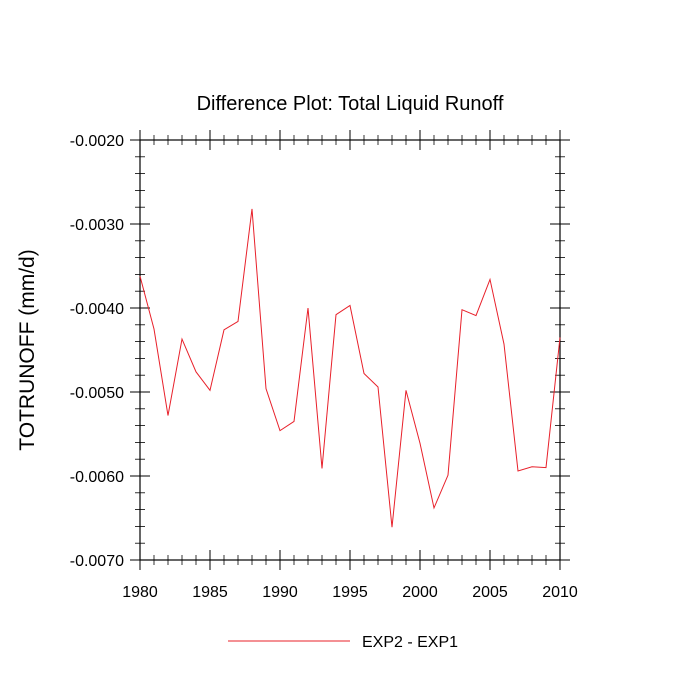  Describe the element at coordinates (97, 561) in the screenshot. I see `y-tick-label: -0.0070` at that location.